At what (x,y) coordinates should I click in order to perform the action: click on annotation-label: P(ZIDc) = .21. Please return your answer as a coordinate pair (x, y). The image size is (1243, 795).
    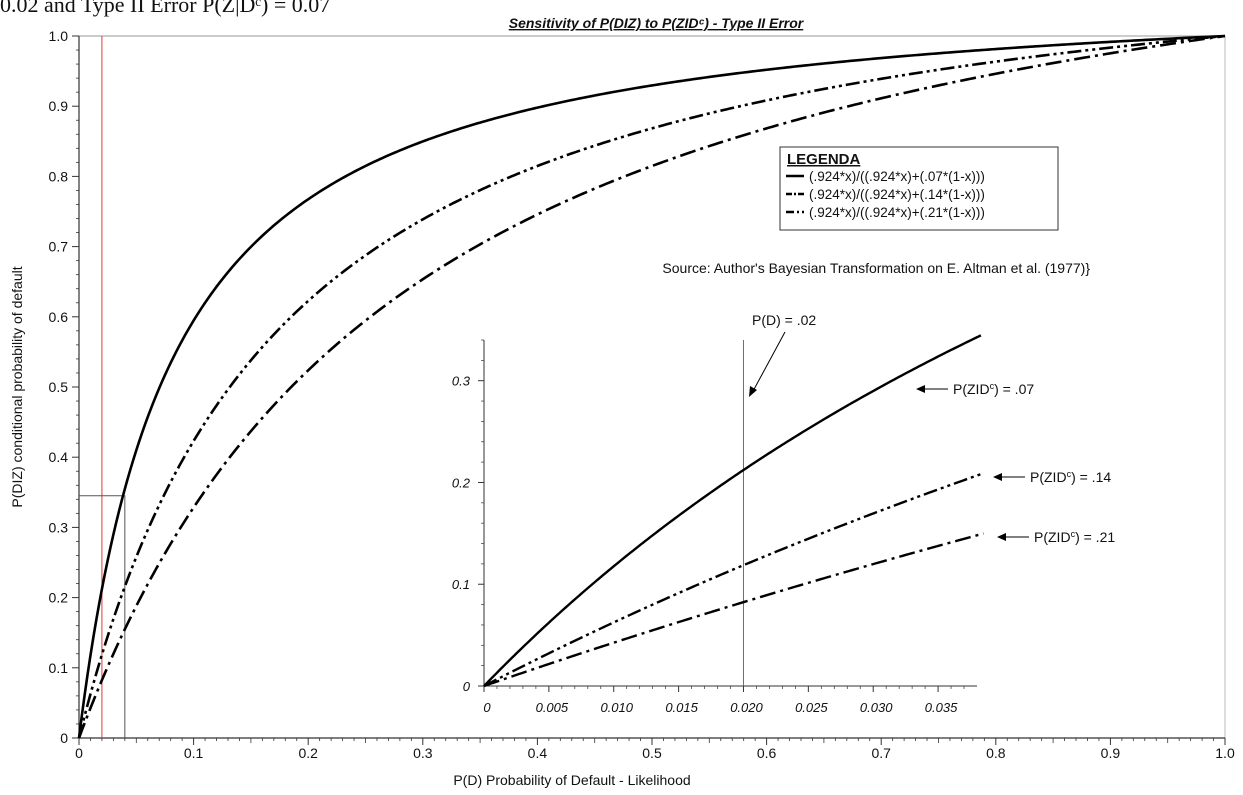
    Looking at the image, I should click on (1074, 537).